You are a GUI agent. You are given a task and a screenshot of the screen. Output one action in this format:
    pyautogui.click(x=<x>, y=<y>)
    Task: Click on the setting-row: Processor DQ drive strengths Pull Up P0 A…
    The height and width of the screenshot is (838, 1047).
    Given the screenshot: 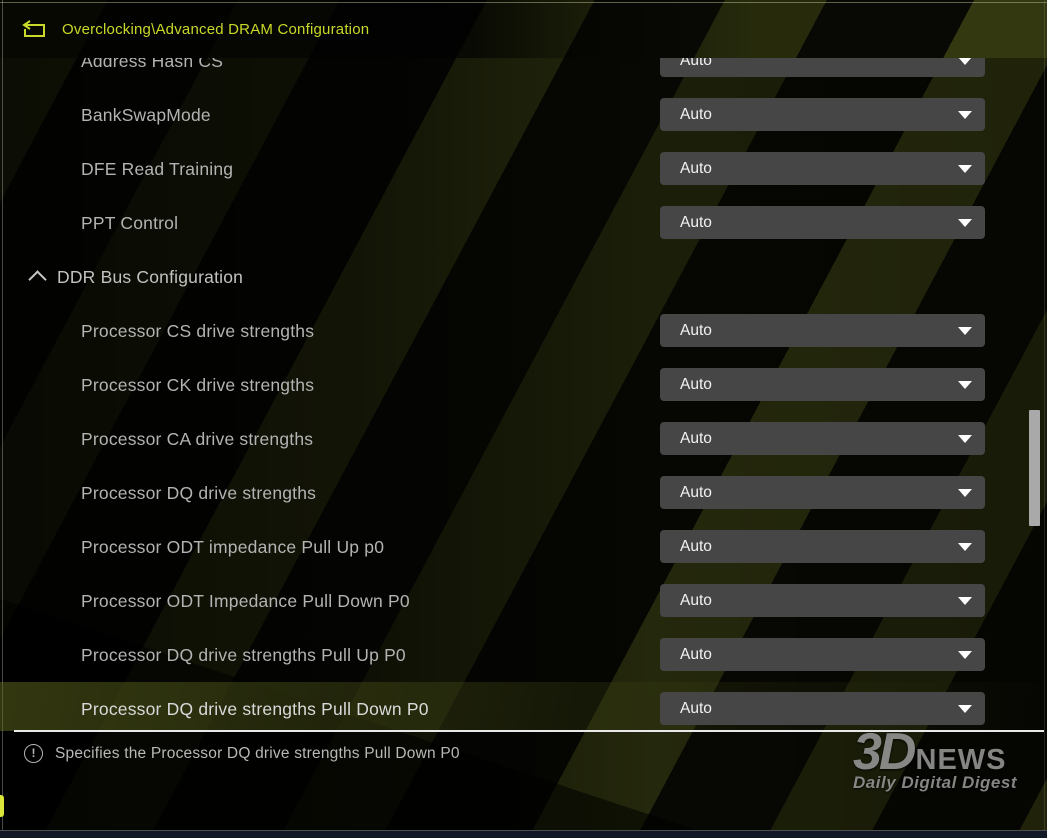 What is the action you would take?
    pyautogui.click(x=523, y=655)
    